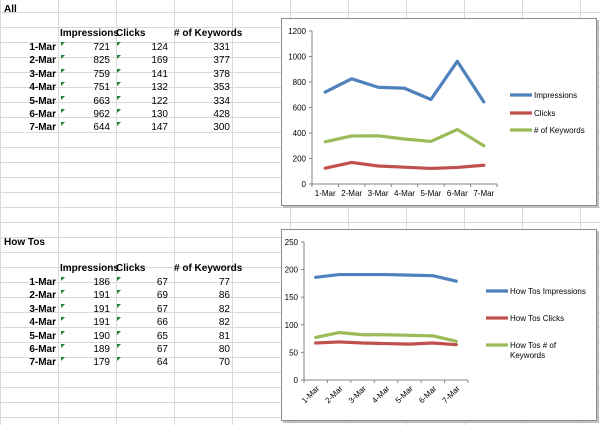 This screenshot has height=425, width=600. Describe the element at coordinates (101, 128) in the screenshot. I see `table-cell: 644` at that location.